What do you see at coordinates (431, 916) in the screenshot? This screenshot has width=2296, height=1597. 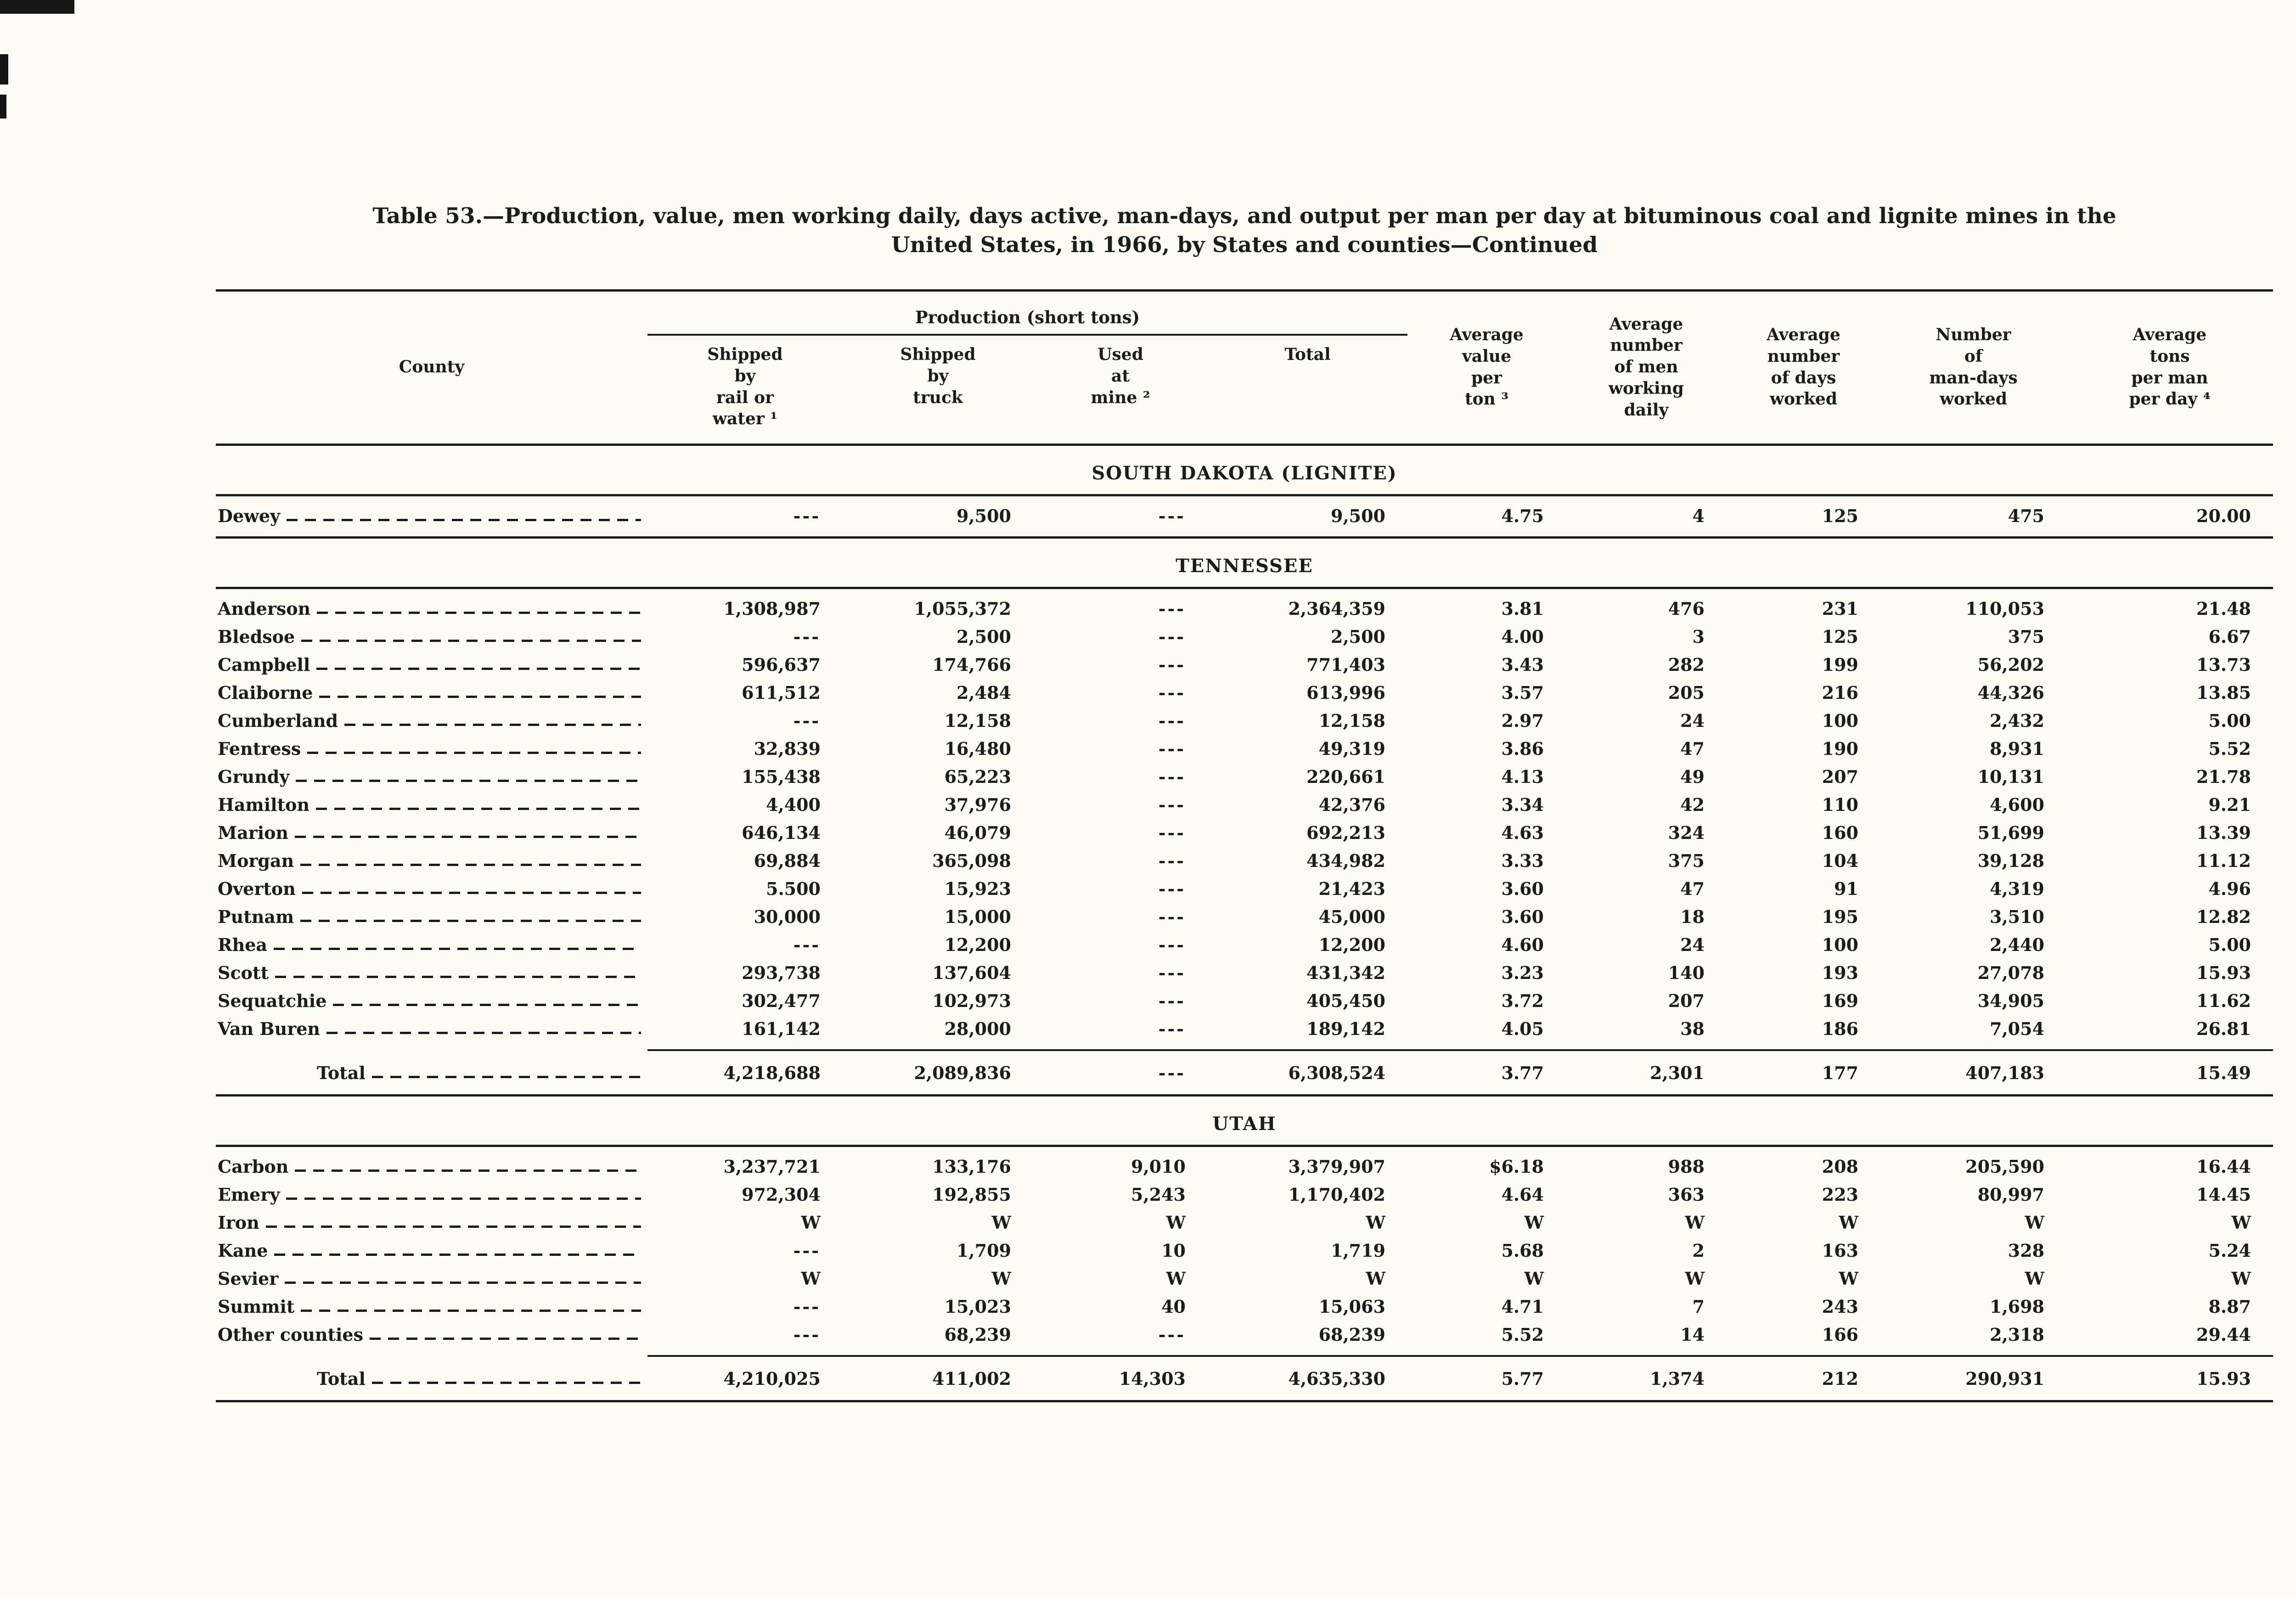 I see `county-cell: Putnam` at bounding box center [431, 916].